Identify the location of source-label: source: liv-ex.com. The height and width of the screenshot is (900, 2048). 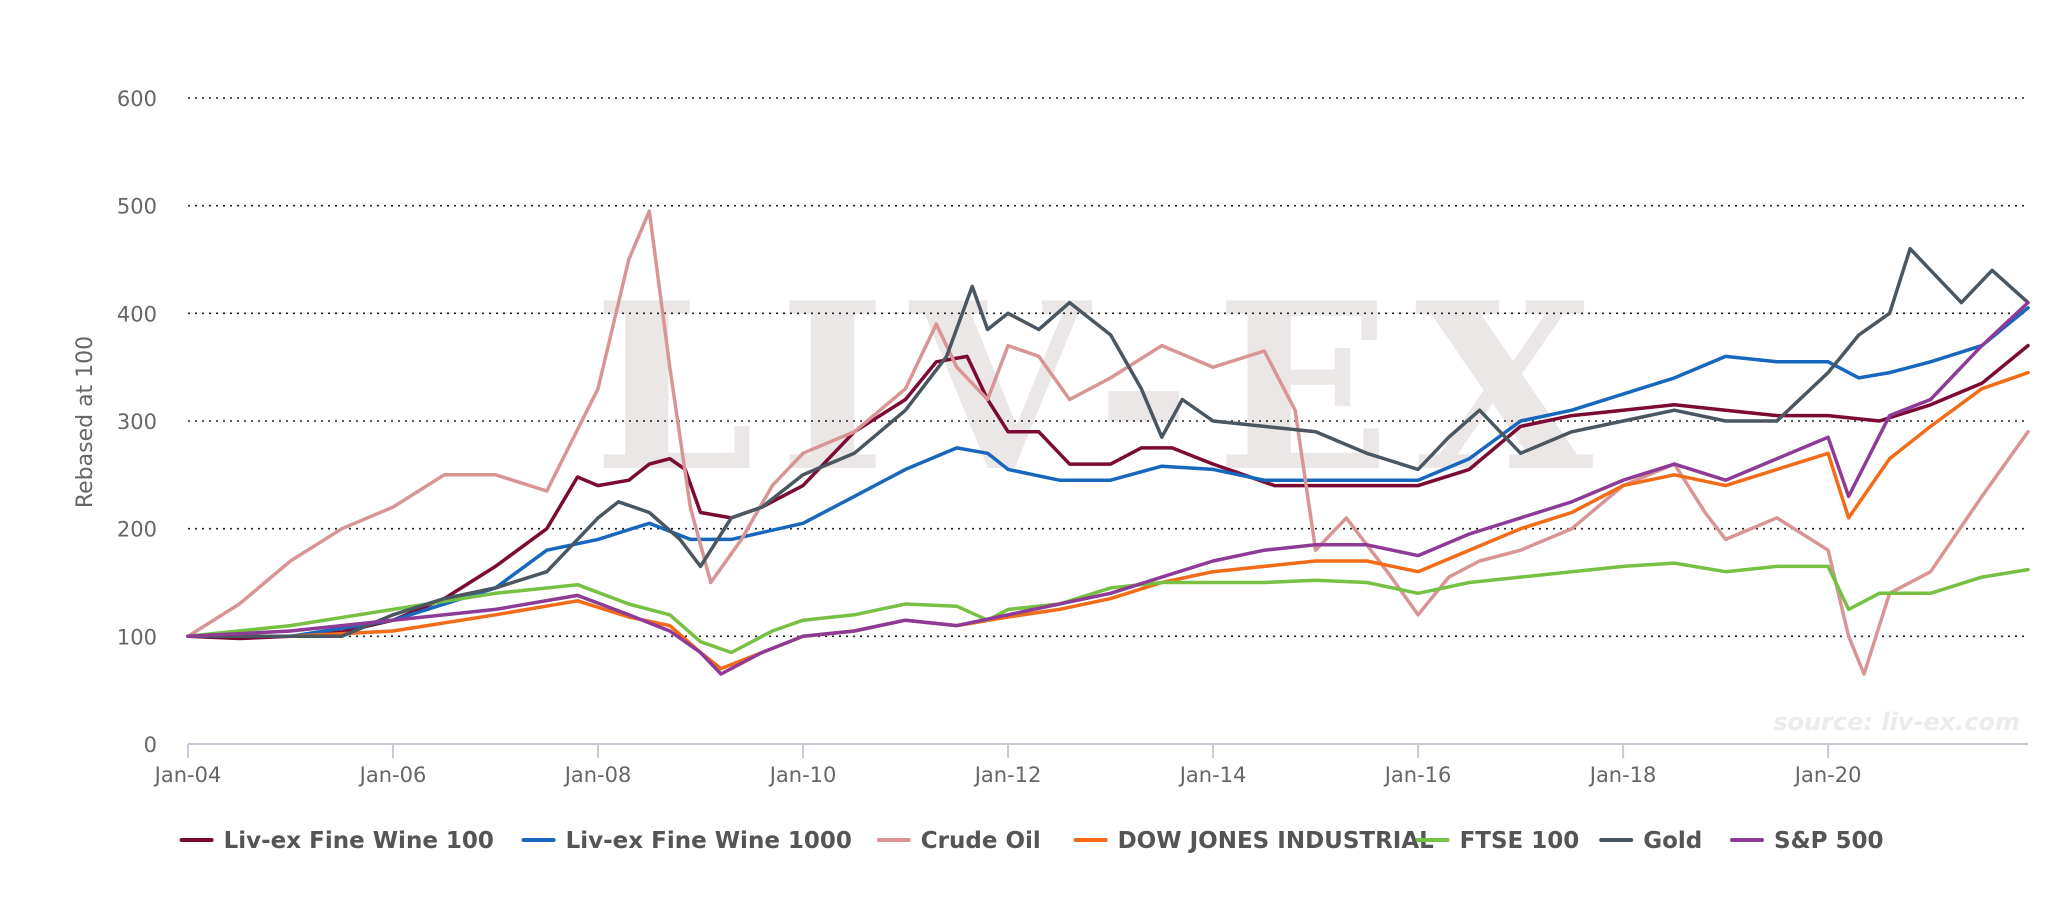
(1896, 722).